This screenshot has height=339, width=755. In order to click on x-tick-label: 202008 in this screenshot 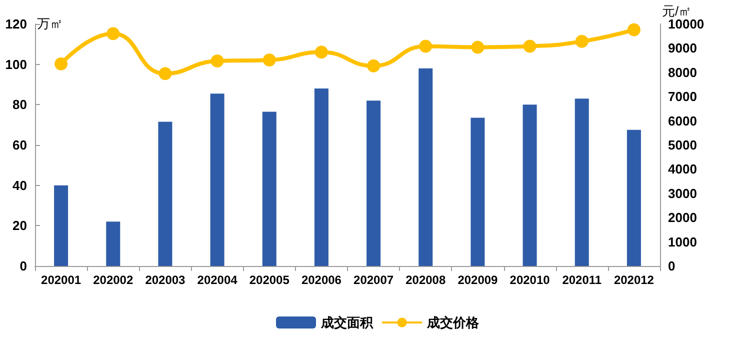, I will do `click(426, 280)`.